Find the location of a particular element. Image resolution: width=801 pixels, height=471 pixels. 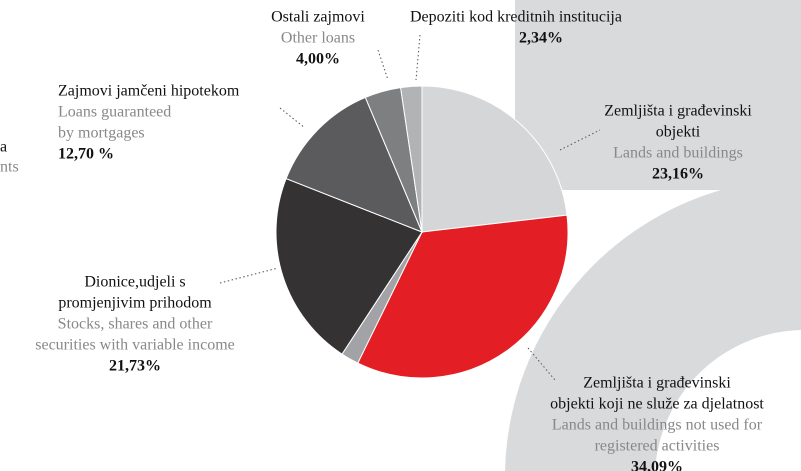

slice-label: Zajmovi jamčeni hipotekom is located at coordinates (149, 91).